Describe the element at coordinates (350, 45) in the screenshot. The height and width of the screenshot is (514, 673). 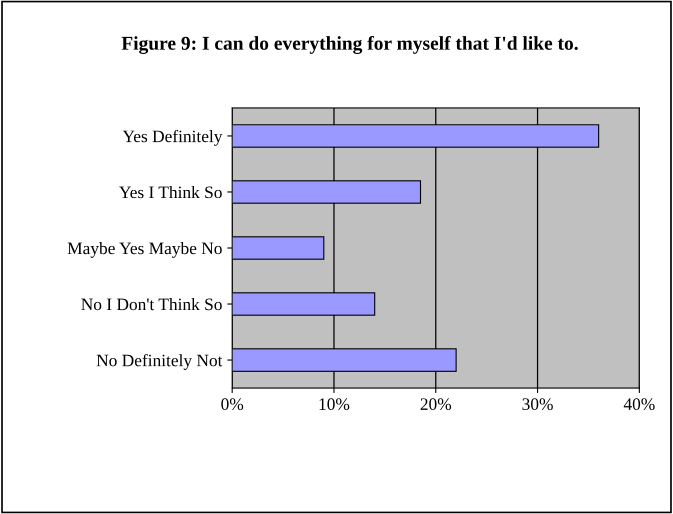
I see `chart-title: Figure 9: I can do everything for myself that I'd like to.` at that location.